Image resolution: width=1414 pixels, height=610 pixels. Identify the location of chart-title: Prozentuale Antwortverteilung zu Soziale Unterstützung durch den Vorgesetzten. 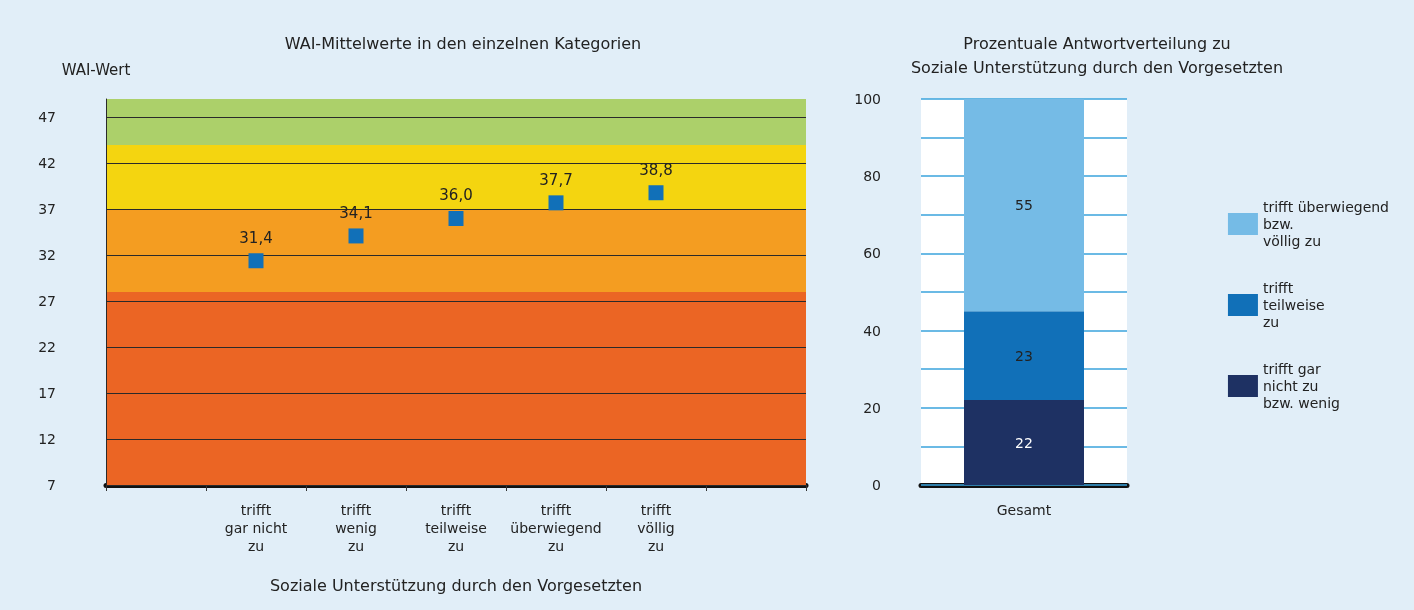
(1097, 55).